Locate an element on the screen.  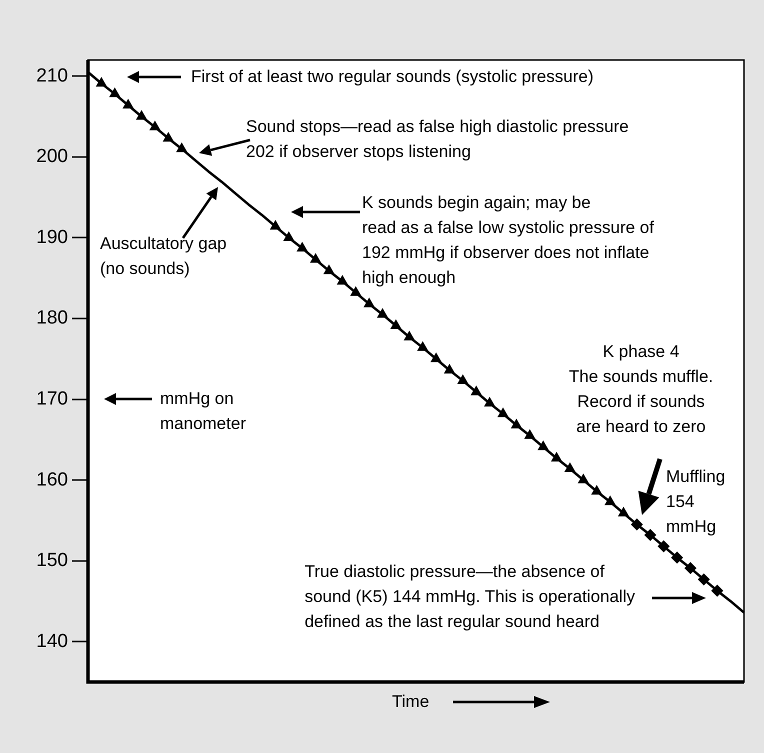
y-tick-label: 160 is located at coordinates (52, 479).